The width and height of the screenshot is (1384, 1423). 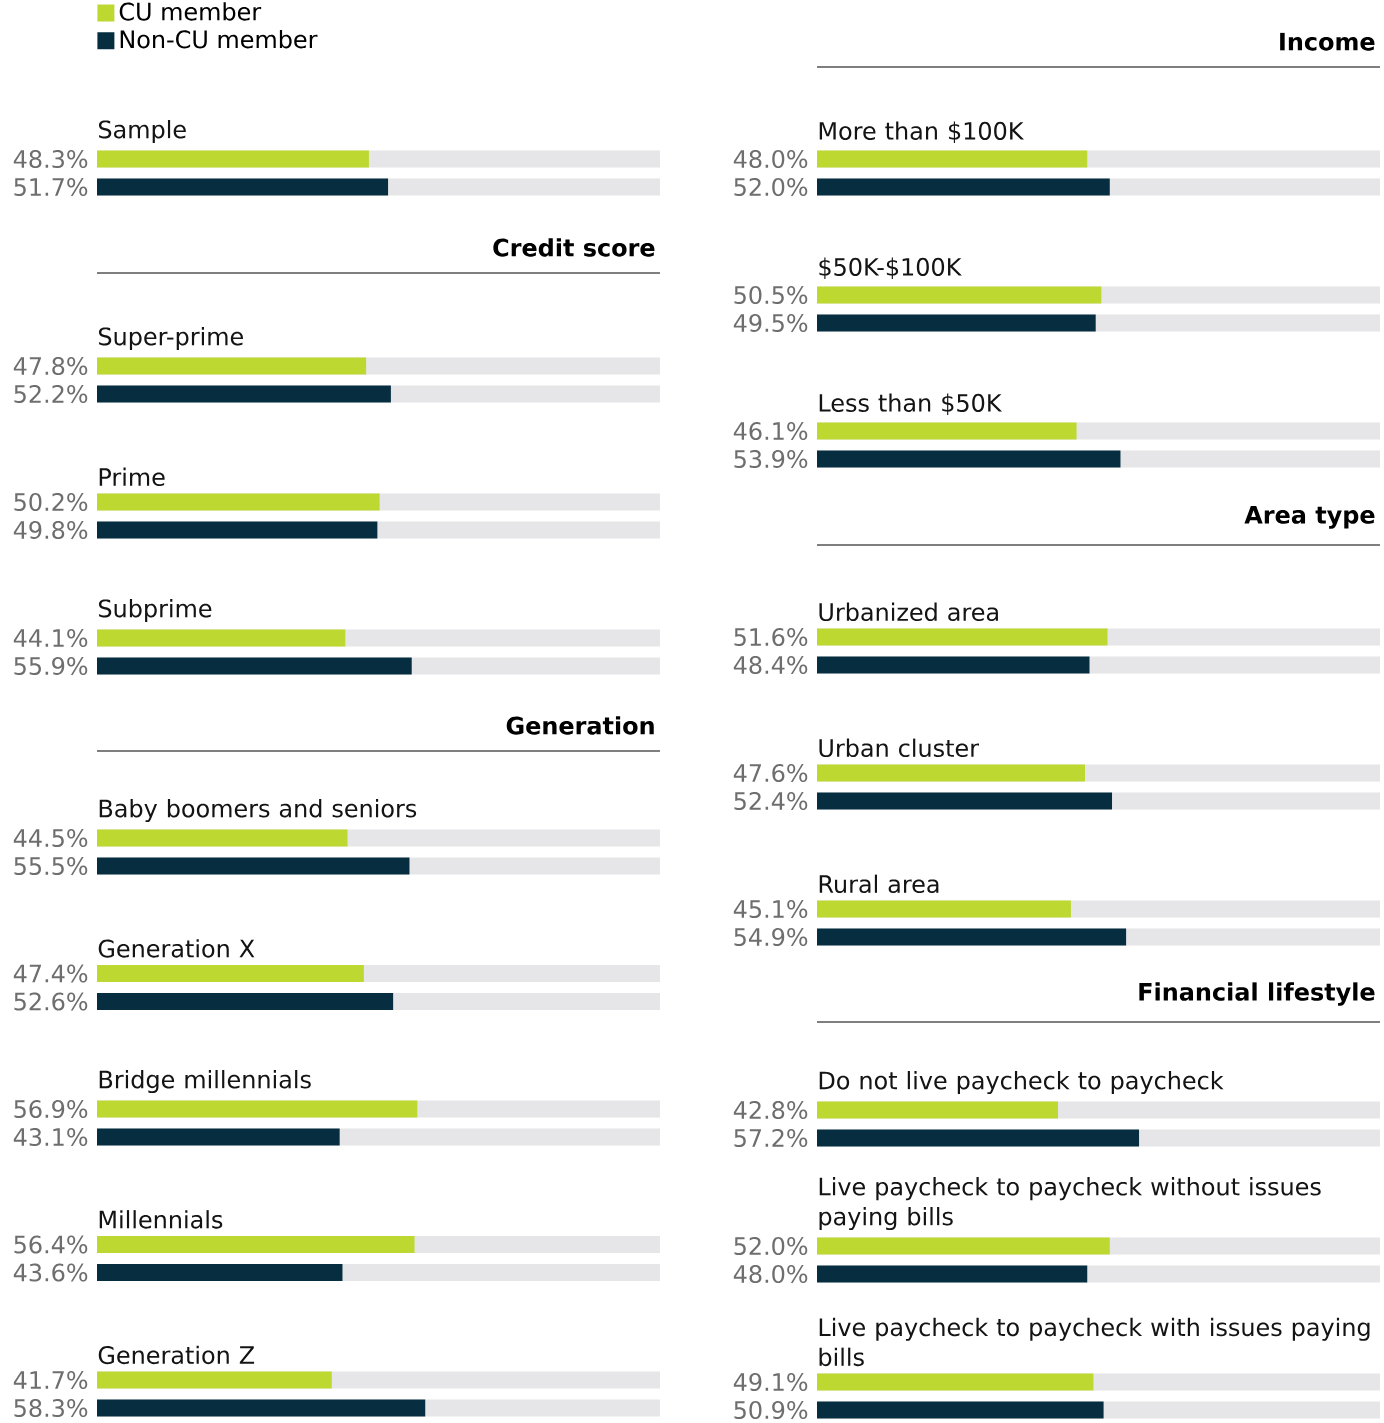 I want to click on legend-label: CU member, so click(x=190, y=11).